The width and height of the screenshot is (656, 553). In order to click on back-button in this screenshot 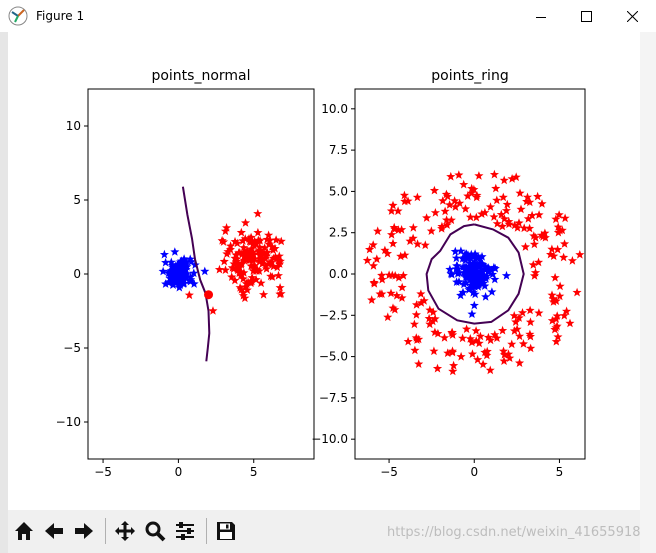, I will do `click(54, 531)`.